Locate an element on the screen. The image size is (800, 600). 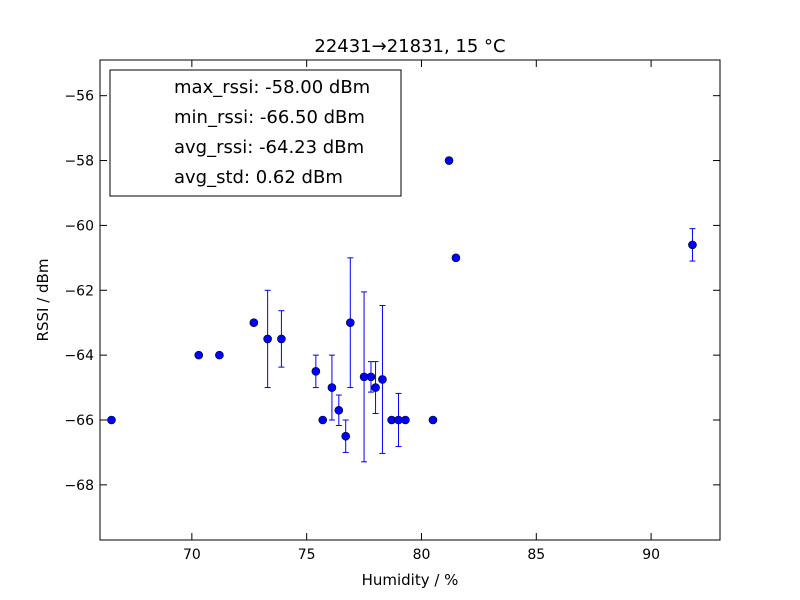
legend-entry-max-rssi: max_rssi: -58.00 dBm is located at coordinates (272, 87).